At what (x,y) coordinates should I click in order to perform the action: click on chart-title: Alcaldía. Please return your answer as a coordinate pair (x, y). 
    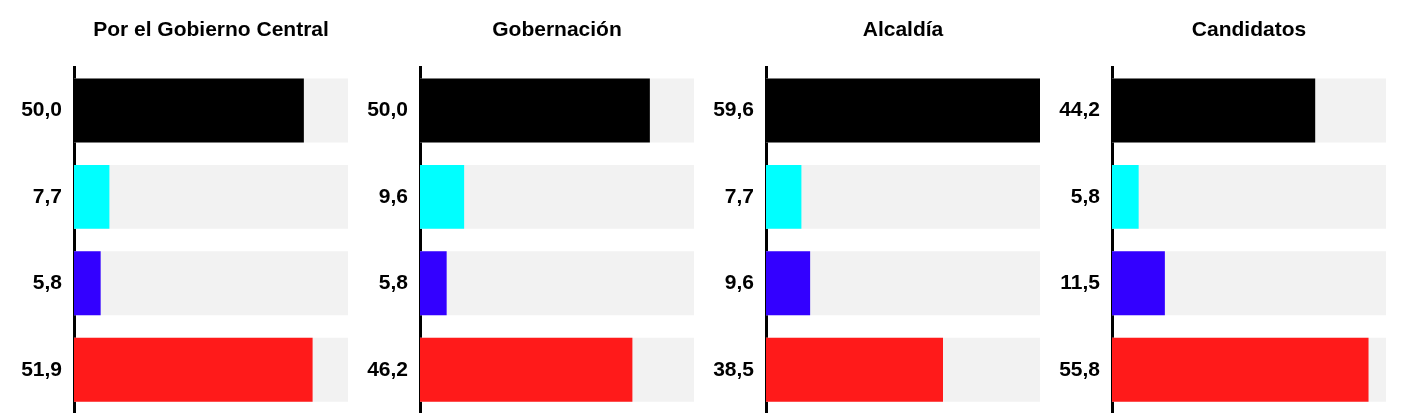
    Looking at the image, I should click on (903, 29).